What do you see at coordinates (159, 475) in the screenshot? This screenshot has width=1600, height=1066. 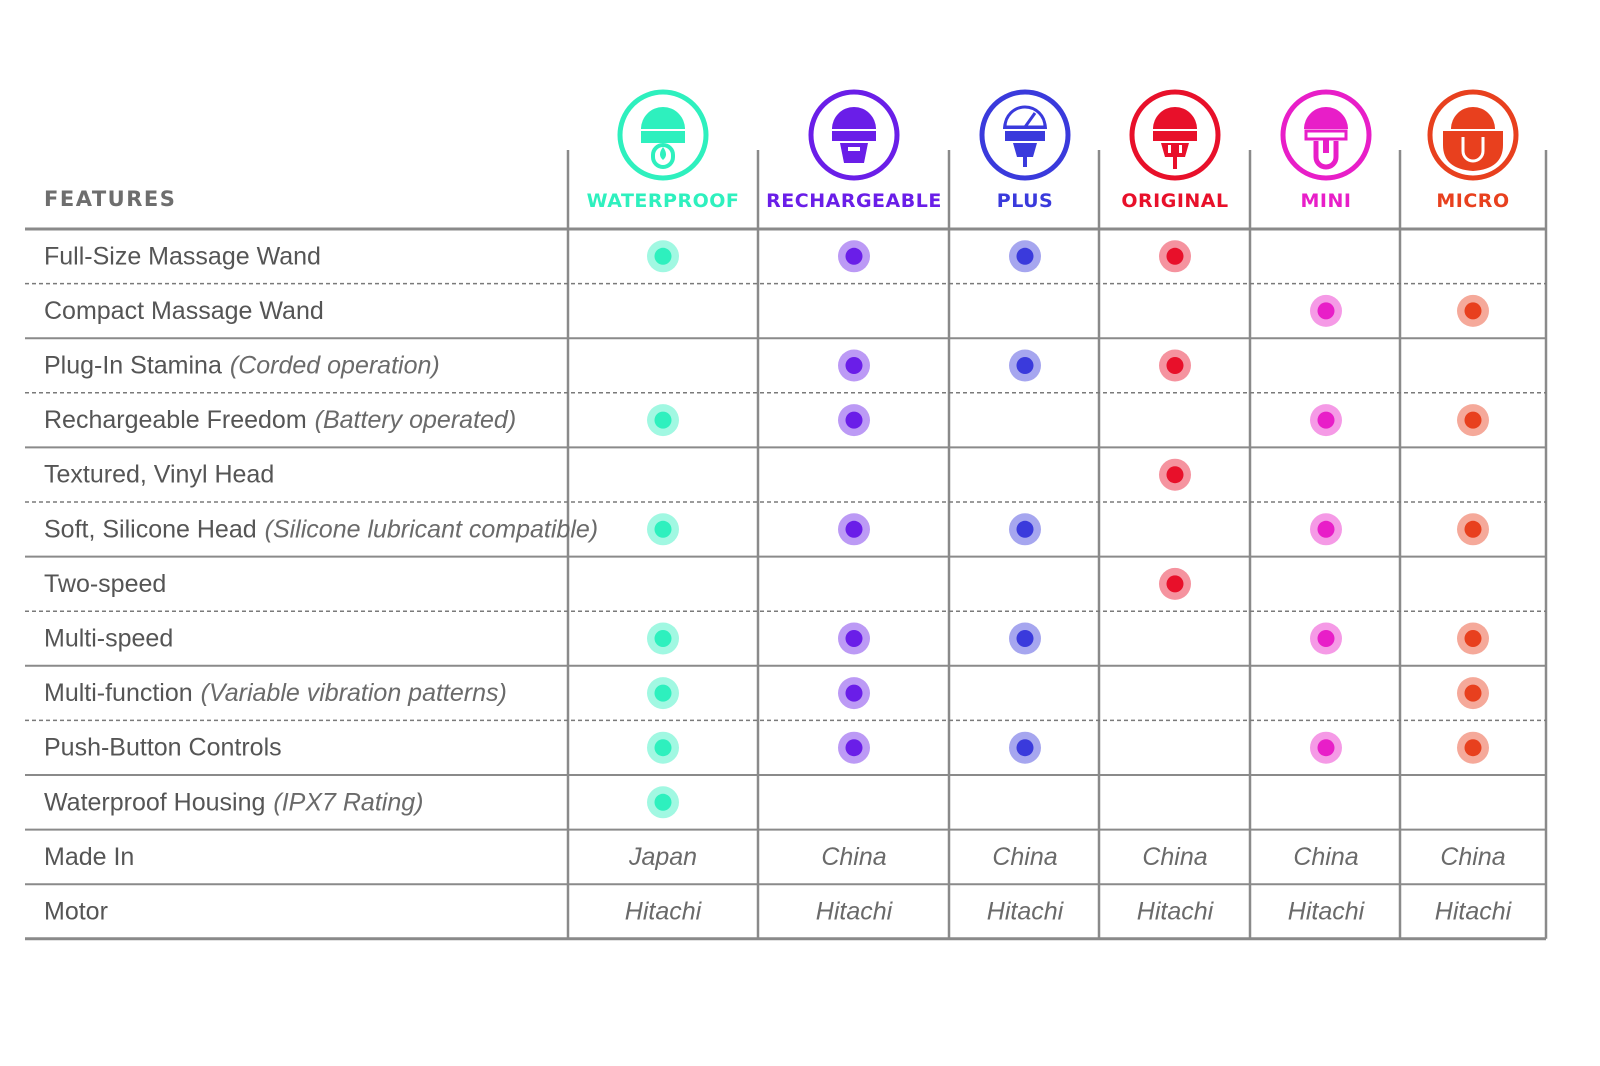 I see `feature-label: Textured, Vinyl Head` at bounding box center [159, 475].